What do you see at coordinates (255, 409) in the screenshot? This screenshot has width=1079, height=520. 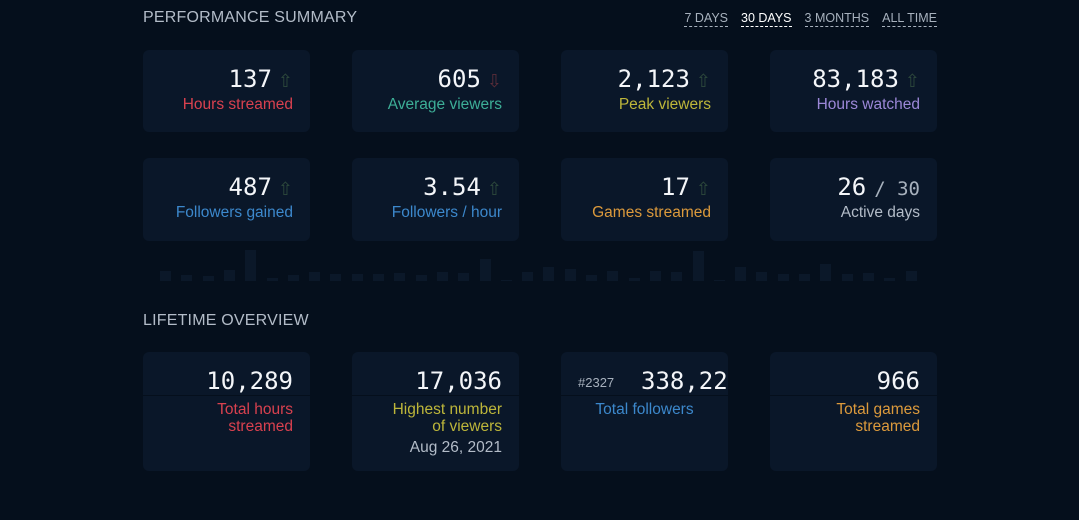 I see `label-line: Total hours` at bounding box center [255, 409].